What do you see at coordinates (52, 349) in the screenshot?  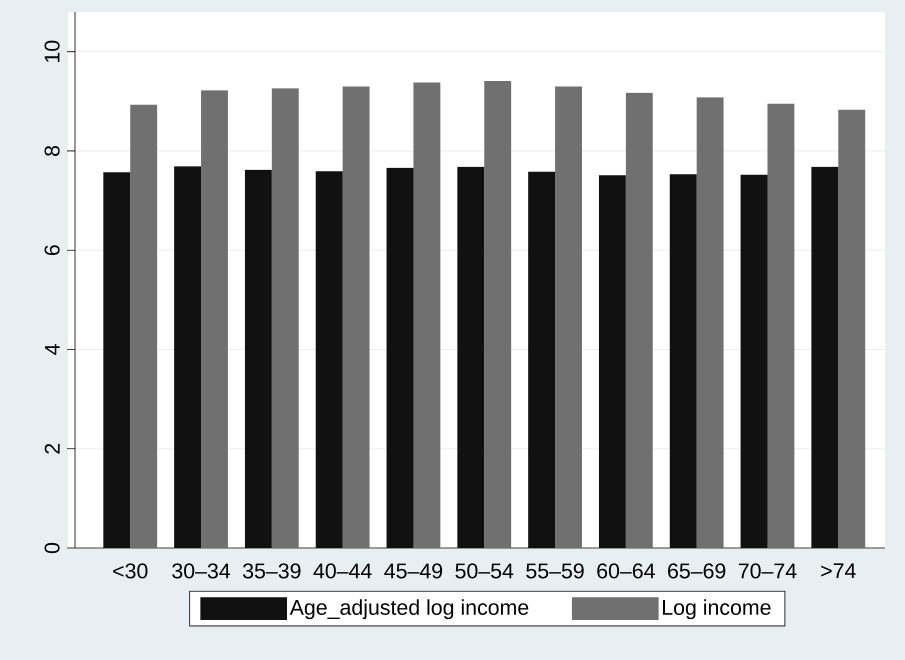 I see `y-tick-label: 4` at bounding box center [52, 349].